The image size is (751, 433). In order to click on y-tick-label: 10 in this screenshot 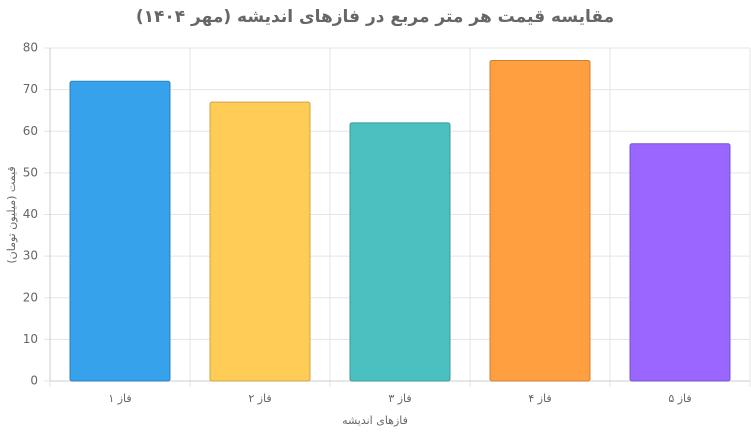, I will do `click(30, 339)`.